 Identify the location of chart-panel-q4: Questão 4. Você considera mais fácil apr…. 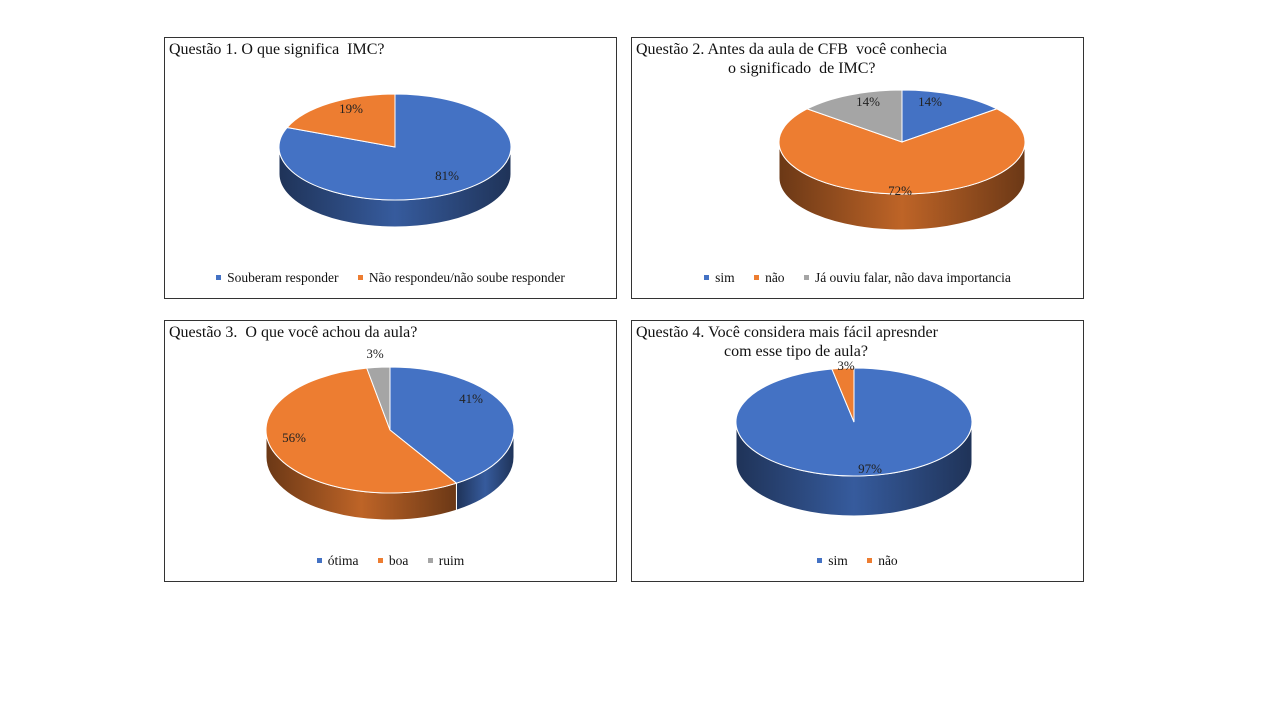
(857, 451).